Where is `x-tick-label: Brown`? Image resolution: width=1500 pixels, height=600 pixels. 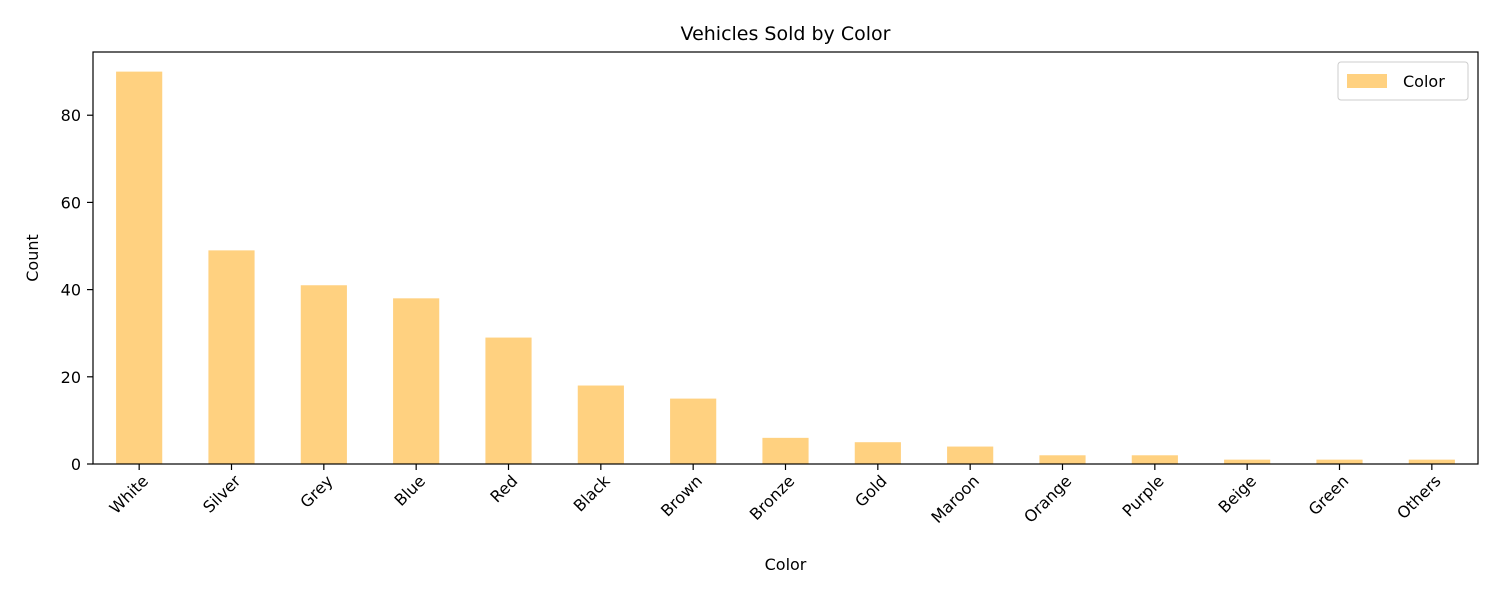
x-tick-label: Brown is located at coordinates (681, 495).